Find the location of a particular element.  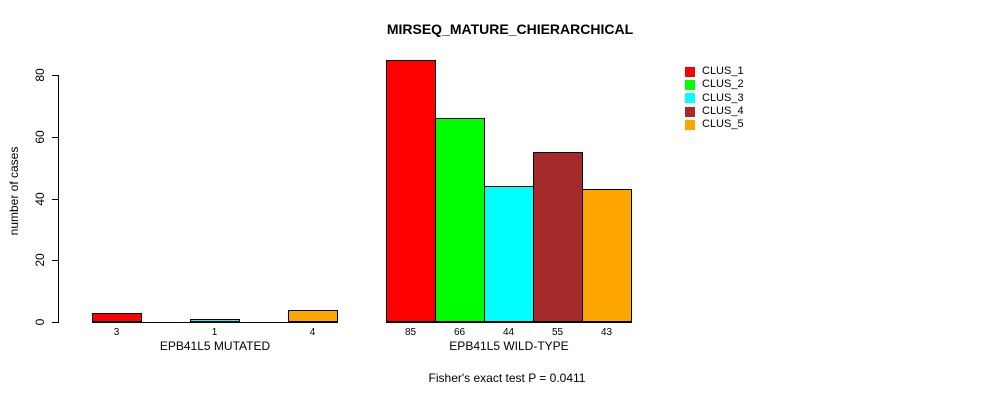

x-baseline-mutated is located at coordinates (215, 322).